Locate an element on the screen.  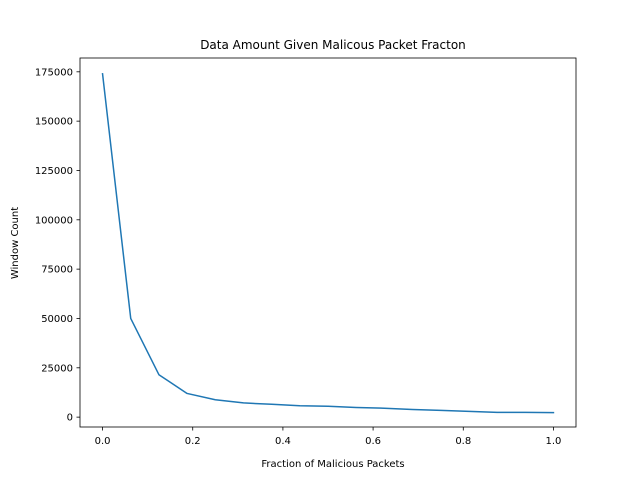
x-tick-label-4: 0.8 is located at coordinates (463, 441).